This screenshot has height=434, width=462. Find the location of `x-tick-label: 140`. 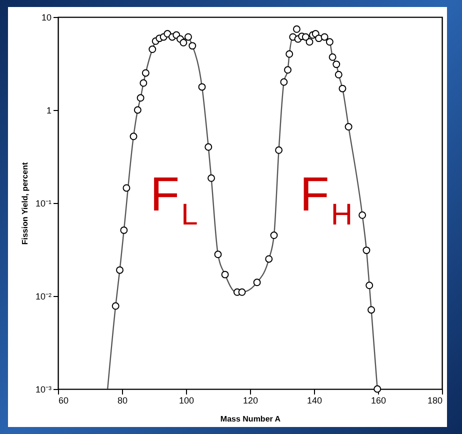

x-tick-label: 140 is located at coordinates (314, 401).